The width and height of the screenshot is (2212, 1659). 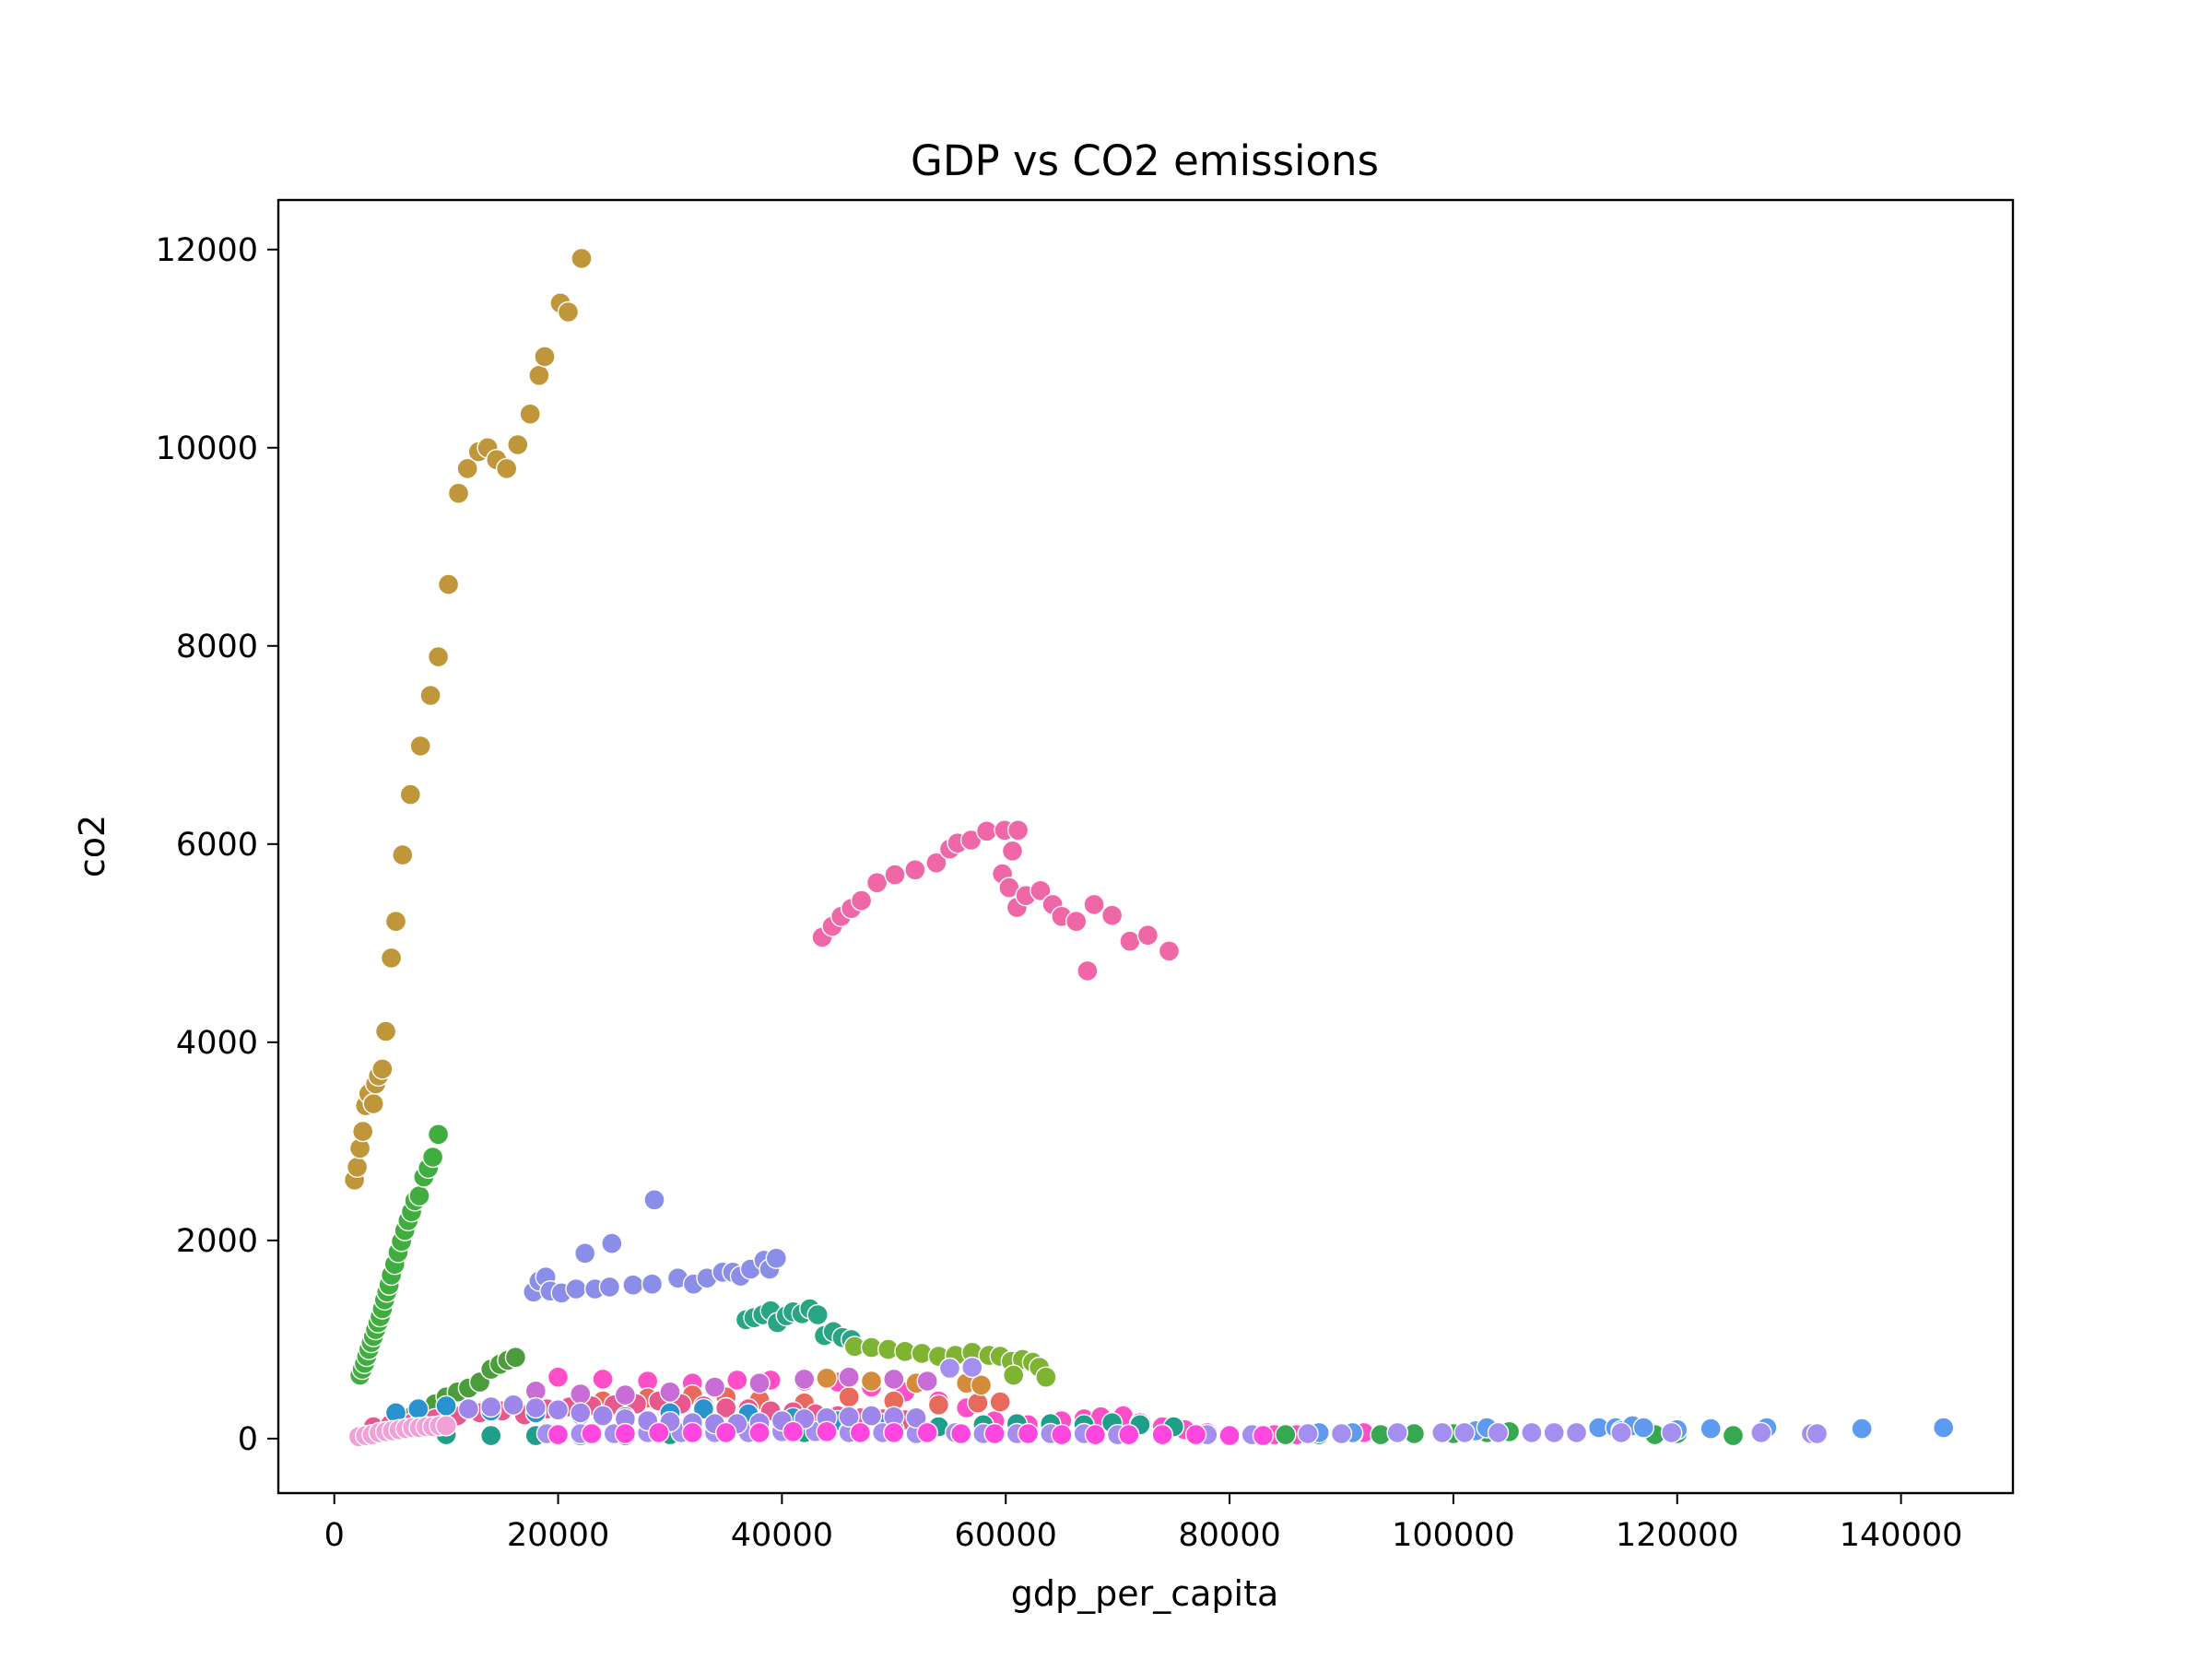 What do you see at coordinates (217, 845) in the screenshot?
I see `y-tick-label: 6000` at bounding box center [217, 845].